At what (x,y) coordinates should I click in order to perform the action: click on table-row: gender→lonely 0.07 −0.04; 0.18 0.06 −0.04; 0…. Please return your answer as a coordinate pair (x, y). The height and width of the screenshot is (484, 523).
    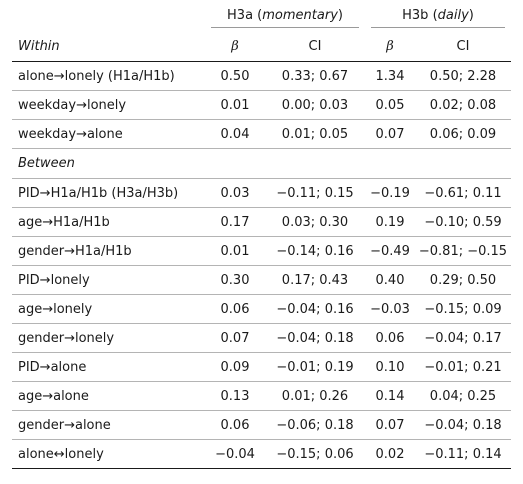
    Looking at the image, I should click on (261, 338).